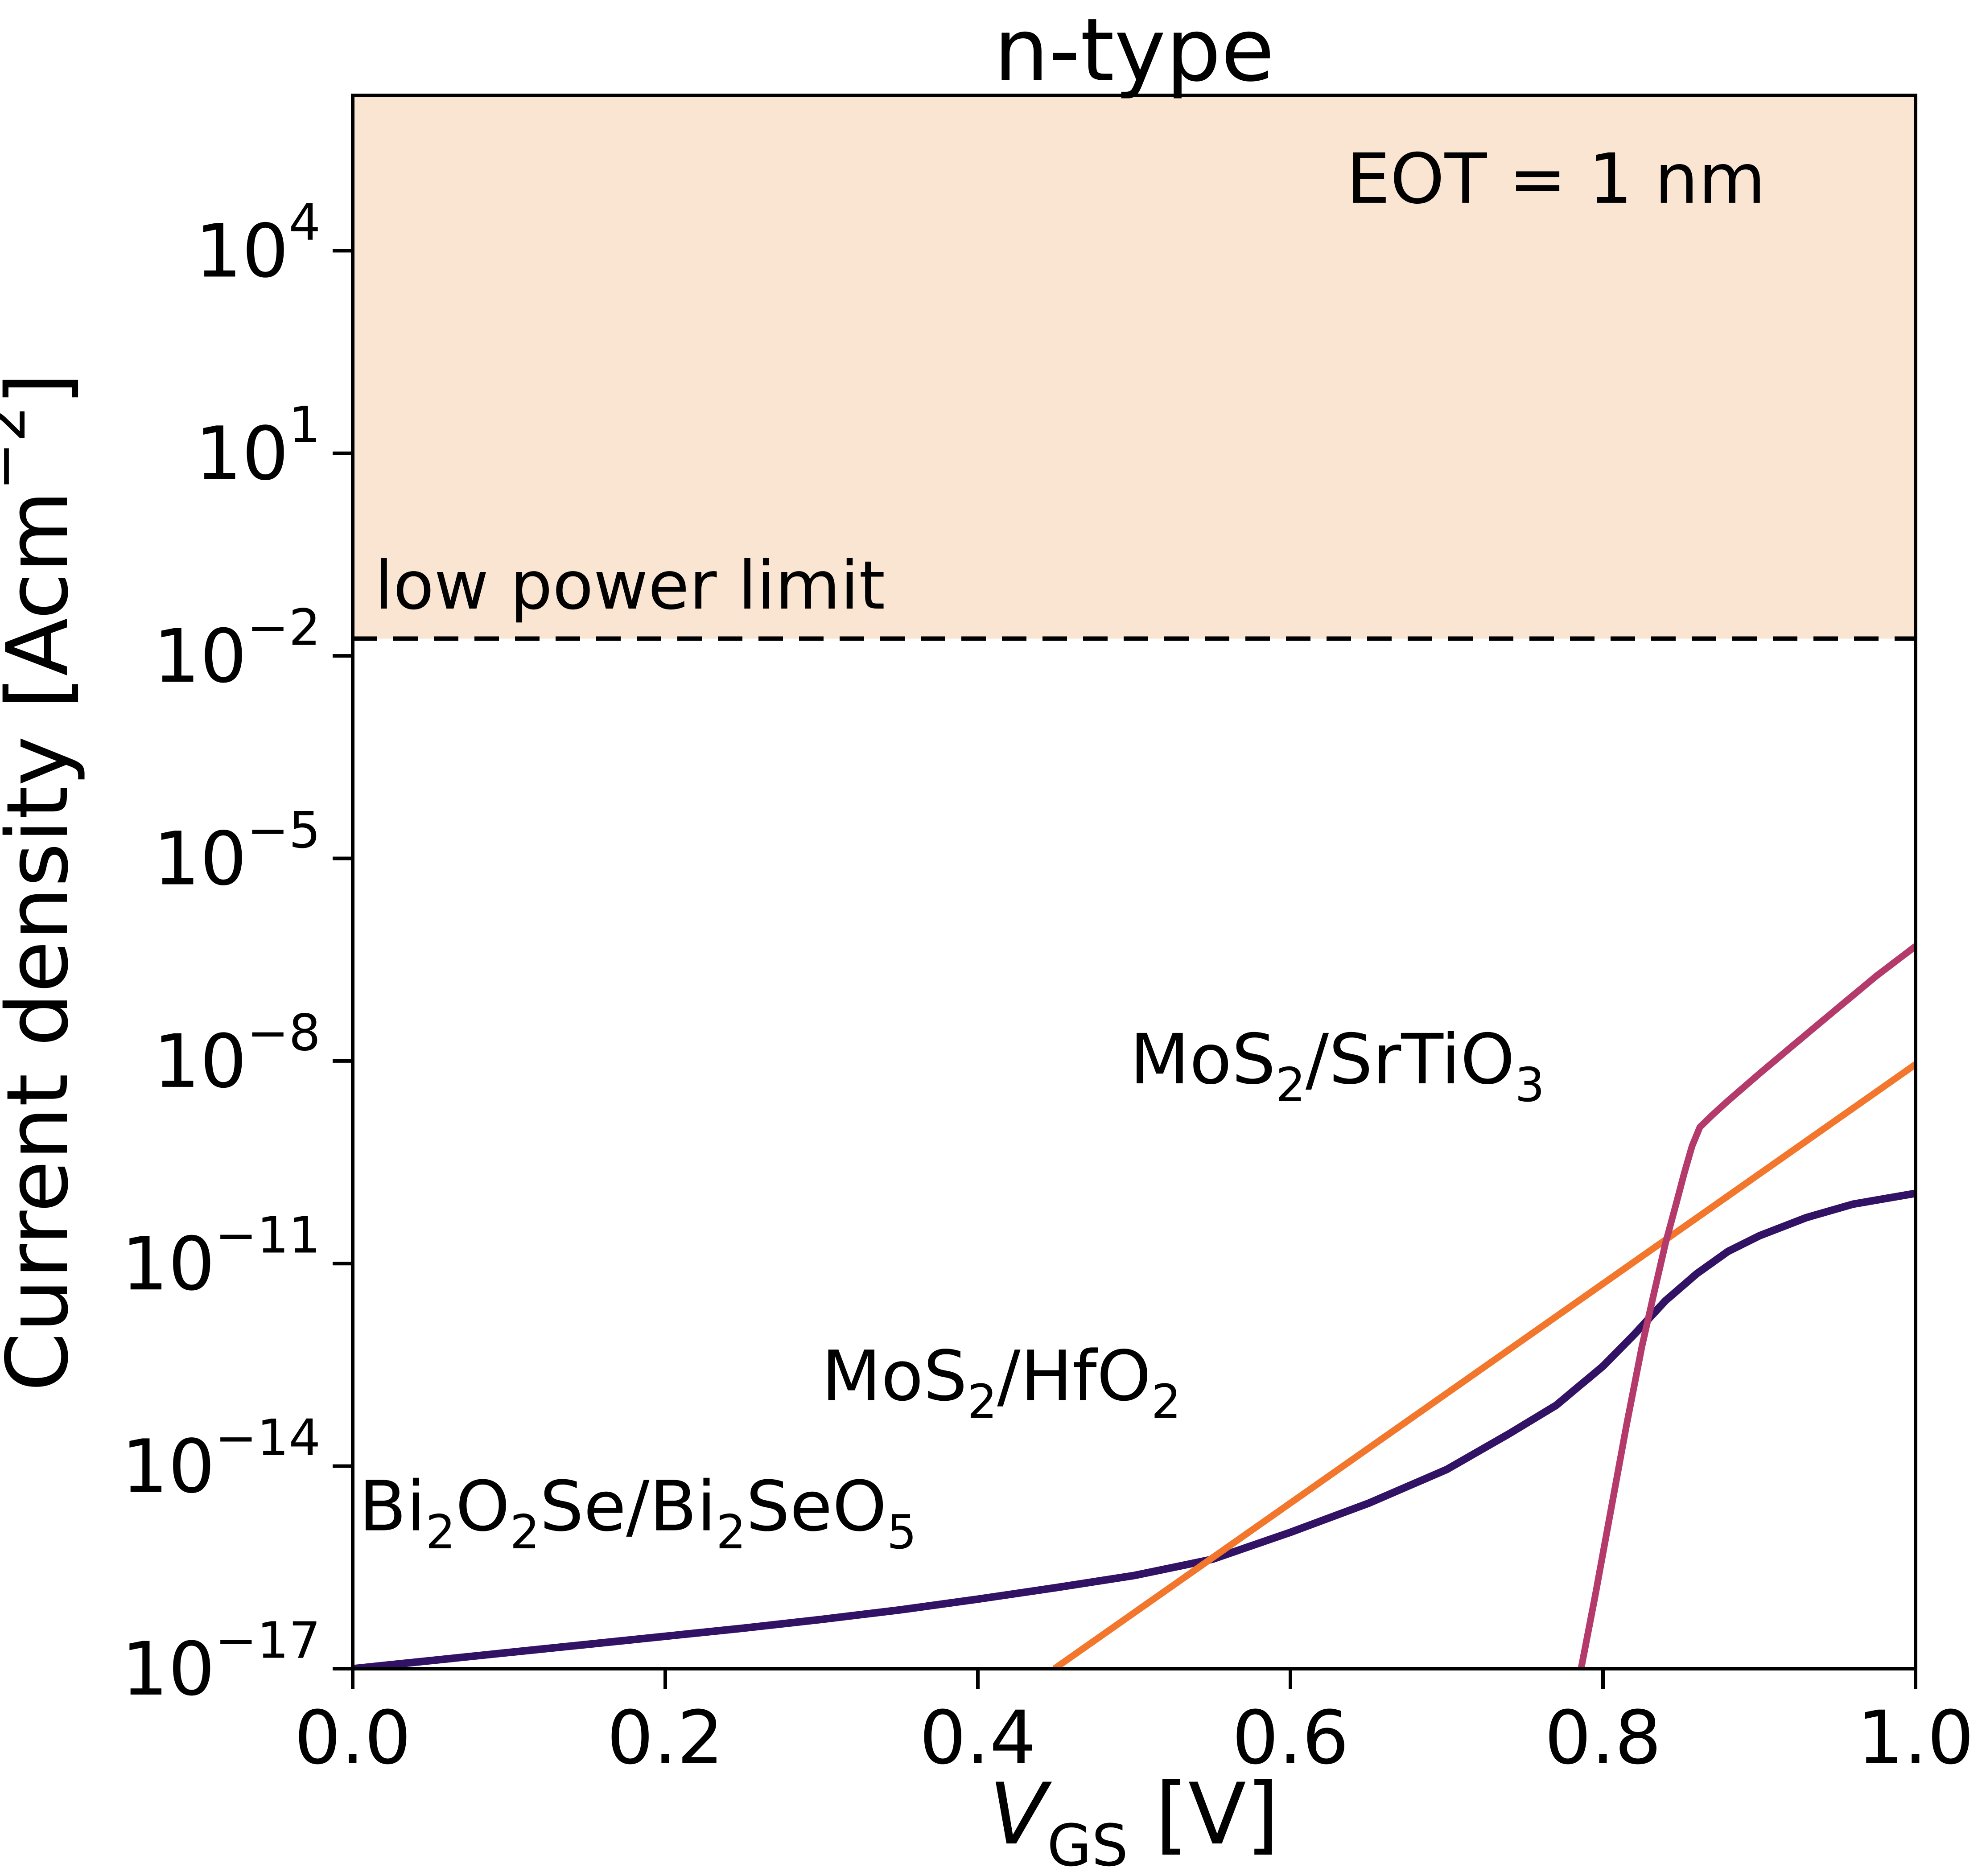 The height and width of the screenshot is (1876, 1986). I want to click on y-tick-label: 10⁻⁸, so click(237, 1054).